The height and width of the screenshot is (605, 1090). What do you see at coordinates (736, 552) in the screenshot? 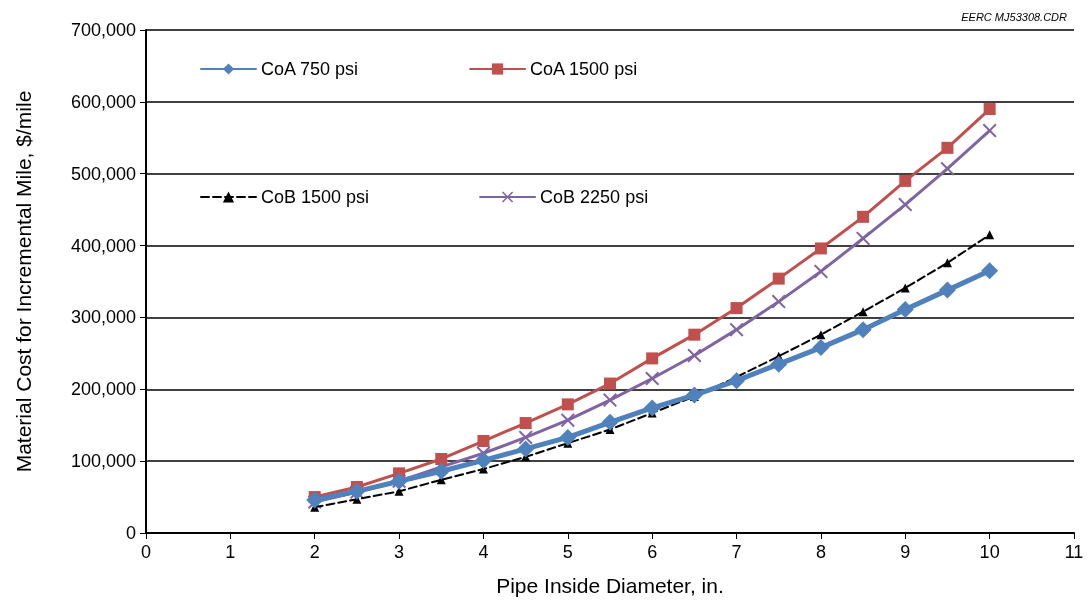
I see `x-tick-label: 7` at bounding box center [736, 552].